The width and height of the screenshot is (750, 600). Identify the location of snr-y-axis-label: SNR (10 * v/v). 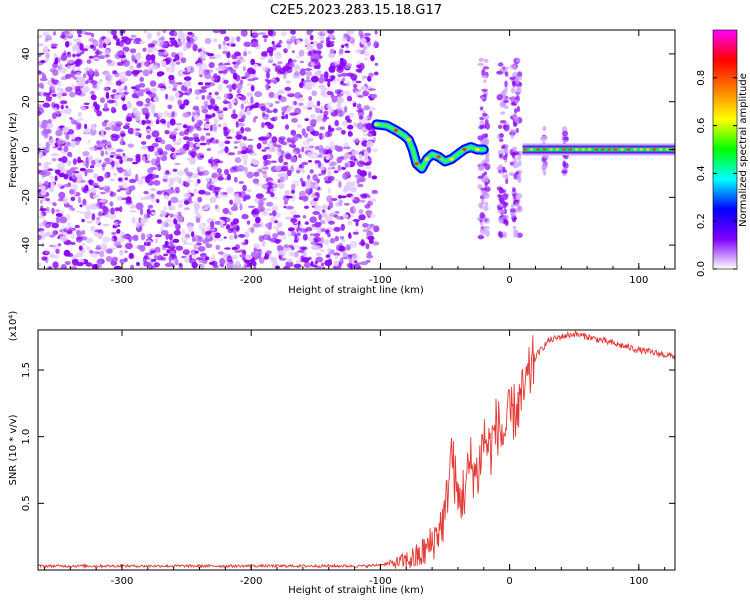
(13, 449).